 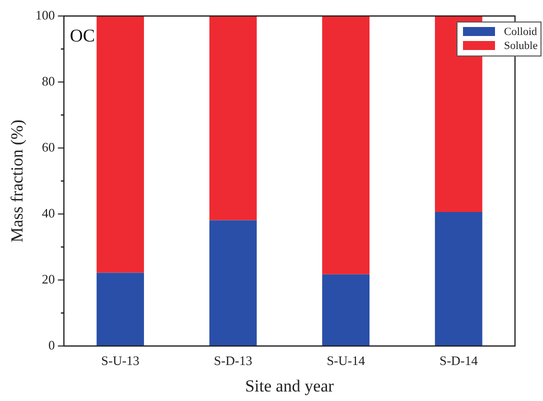 I want to click on text: OC, so click(x=82, y=36).